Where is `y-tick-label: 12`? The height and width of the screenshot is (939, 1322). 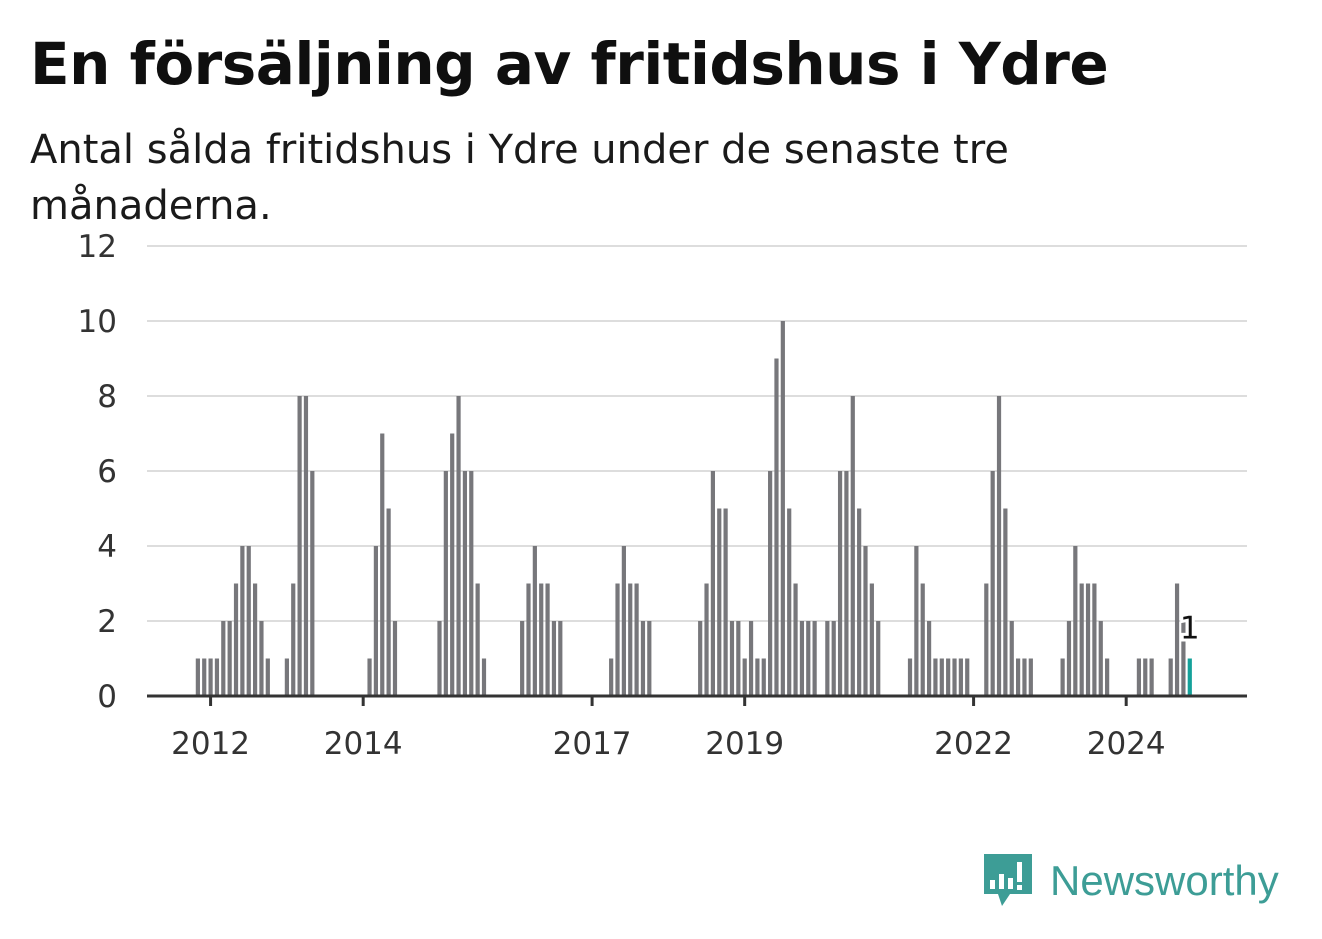
y-tick-label: 12 is located at coordinates (97, 247).